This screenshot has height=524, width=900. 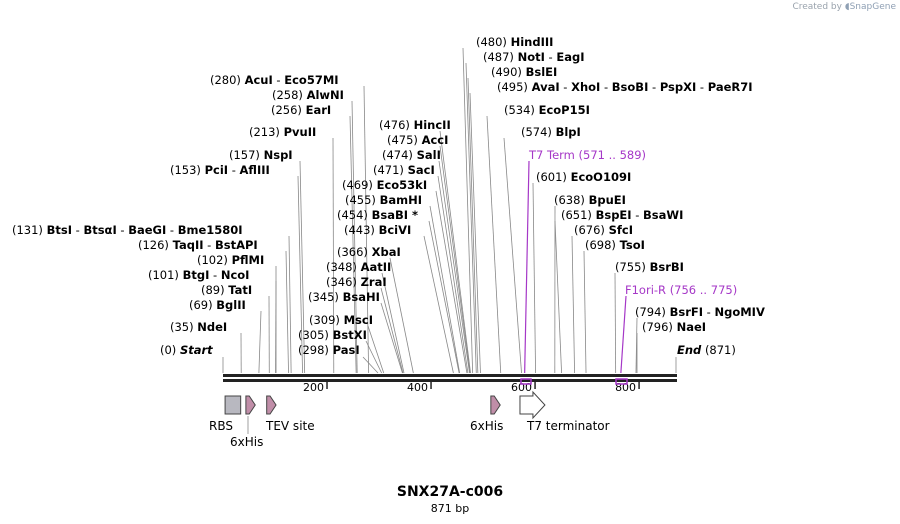 I want to click on site-leader-acui, so click(x=366, y=229).